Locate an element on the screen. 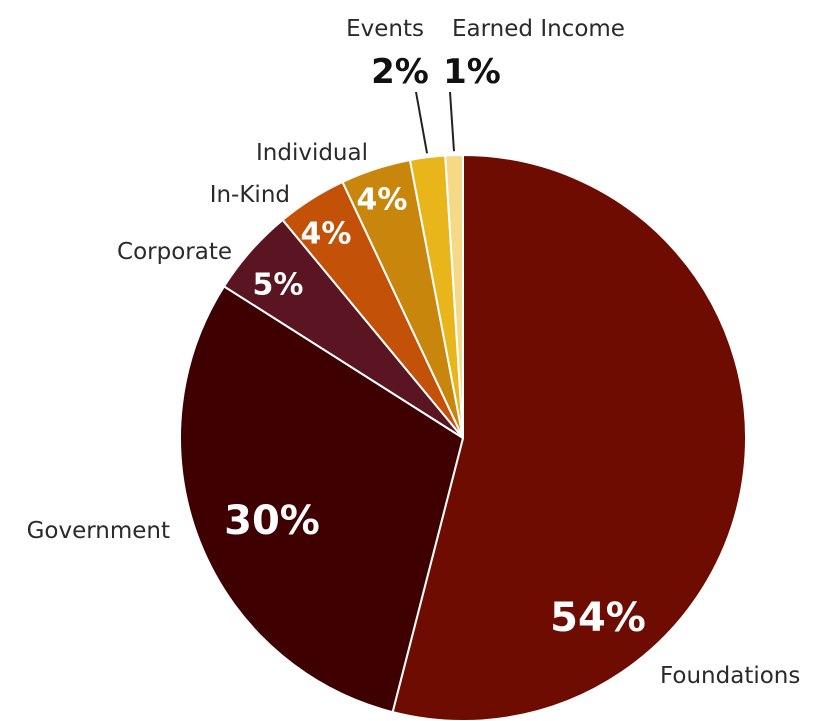 Image resolution: width=823 pixels, height=721 pixels. value-label-corporate: 5% is located at coordinates (278, 285).